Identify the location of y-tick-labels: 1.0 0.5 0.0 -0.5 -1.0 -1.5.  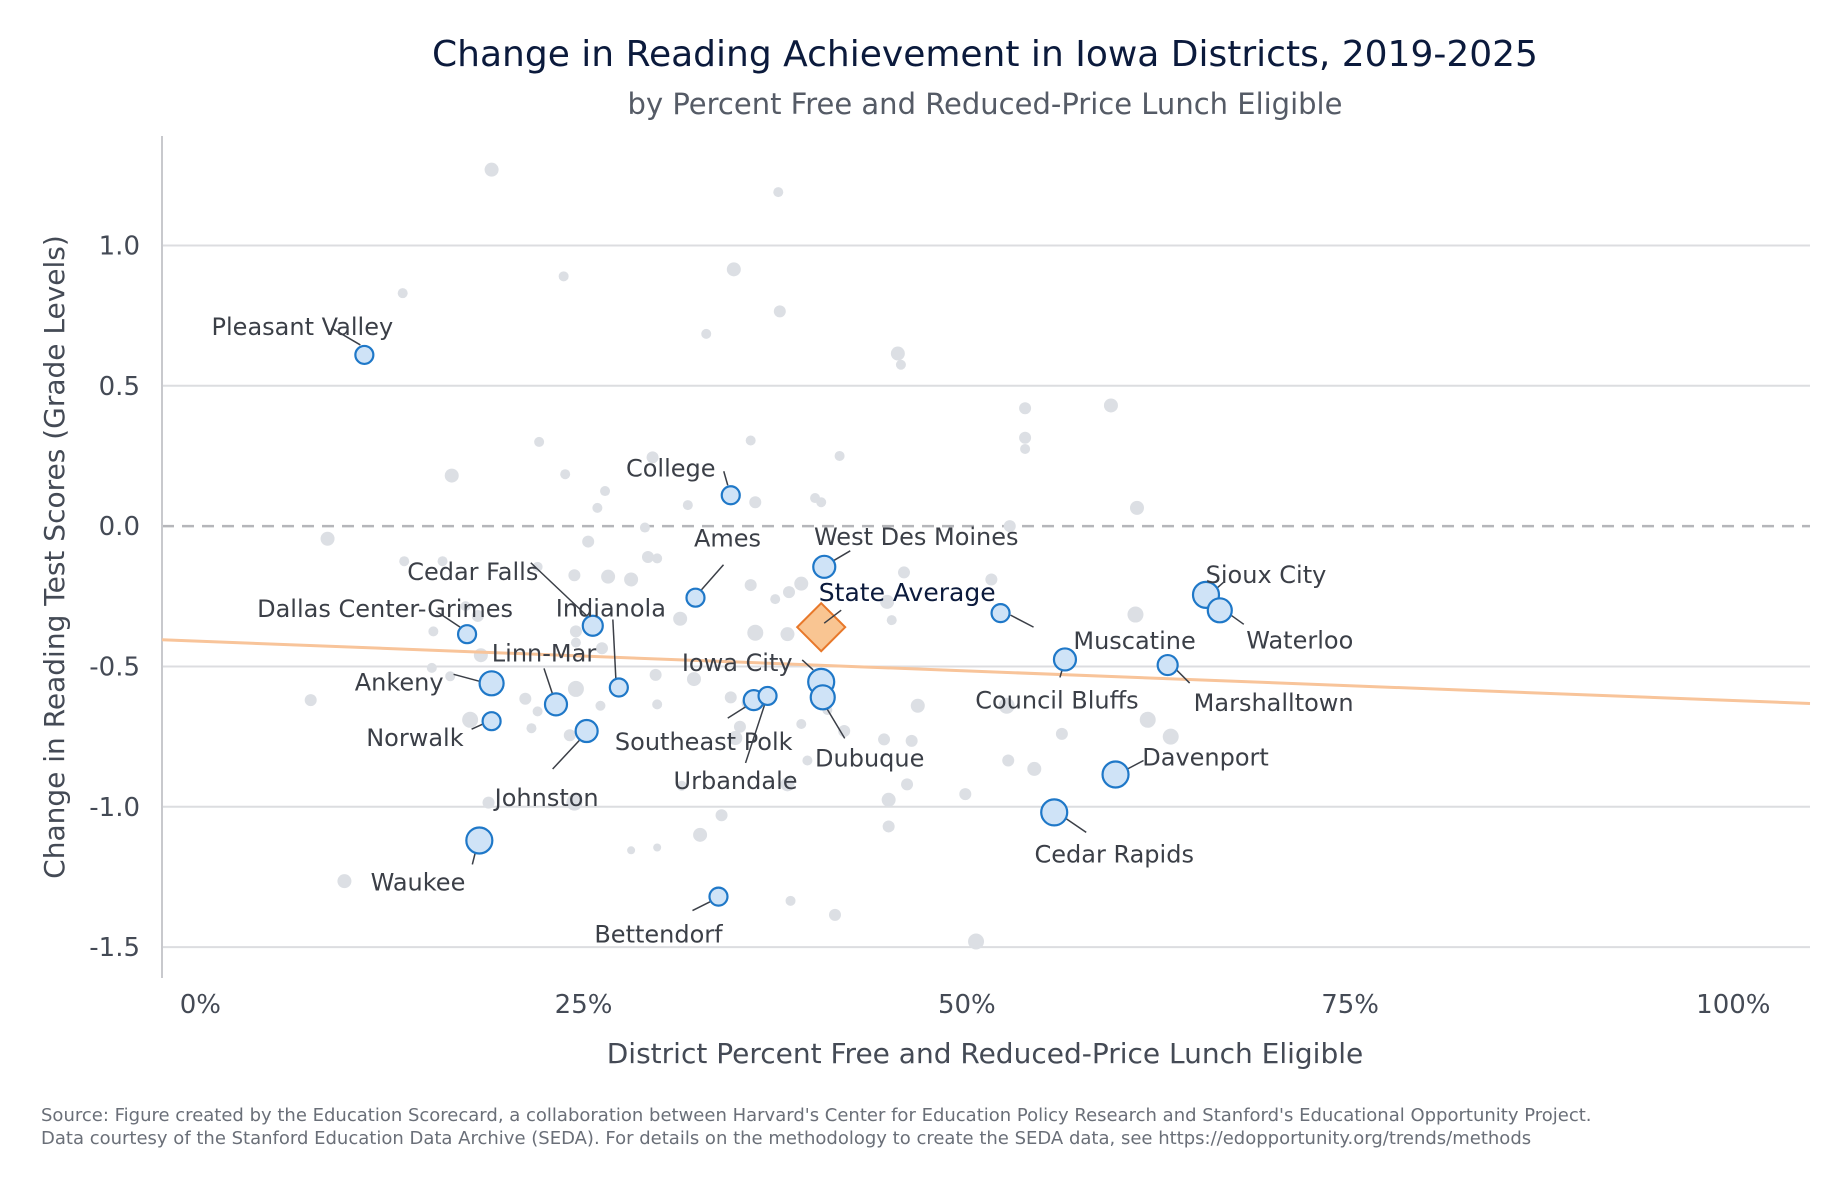
(114, 597).